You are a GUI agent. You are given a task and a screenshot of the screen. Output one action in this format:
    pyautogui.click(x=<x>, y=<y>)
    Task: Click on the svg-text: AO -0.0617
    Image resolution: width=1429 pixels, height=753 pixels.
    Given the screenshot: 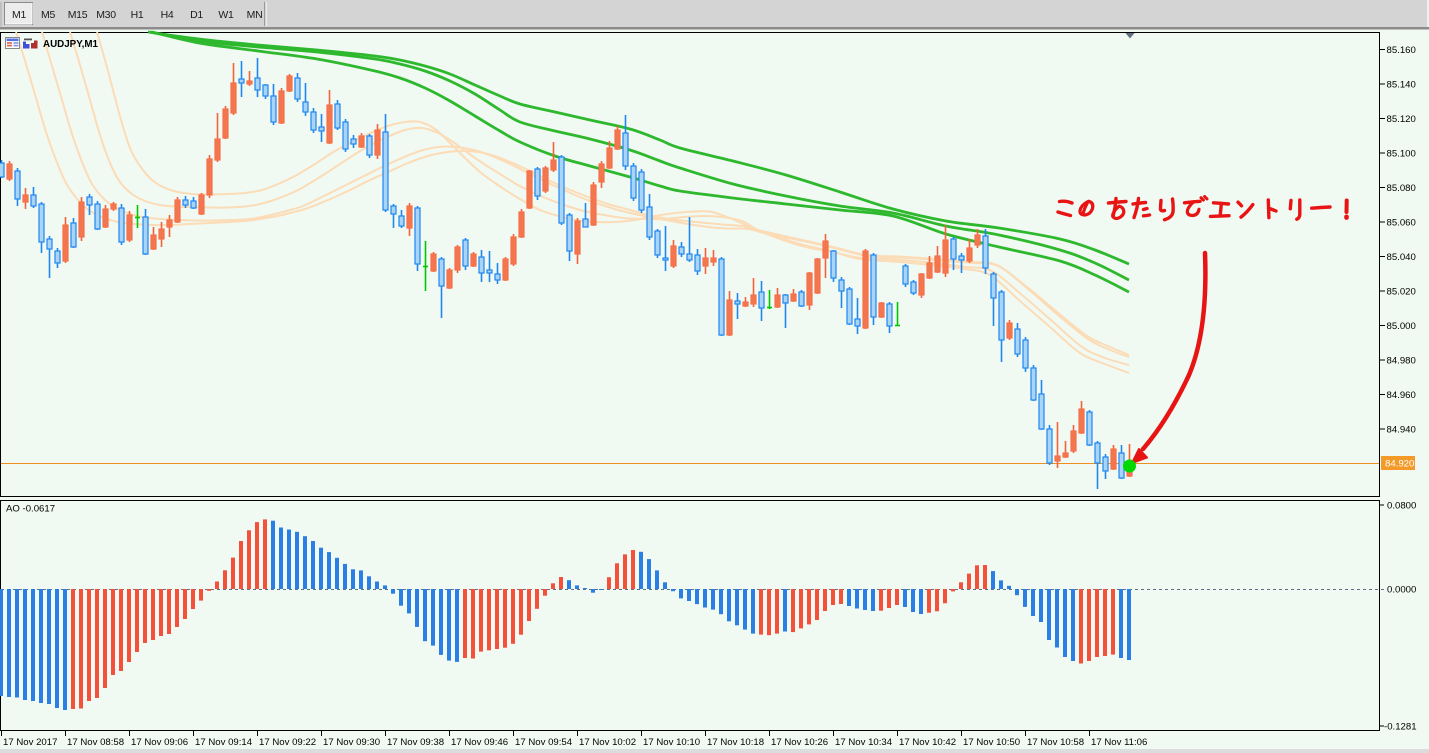 What is the action you would take?
    pyautogui.click(x=30, y=509)
    